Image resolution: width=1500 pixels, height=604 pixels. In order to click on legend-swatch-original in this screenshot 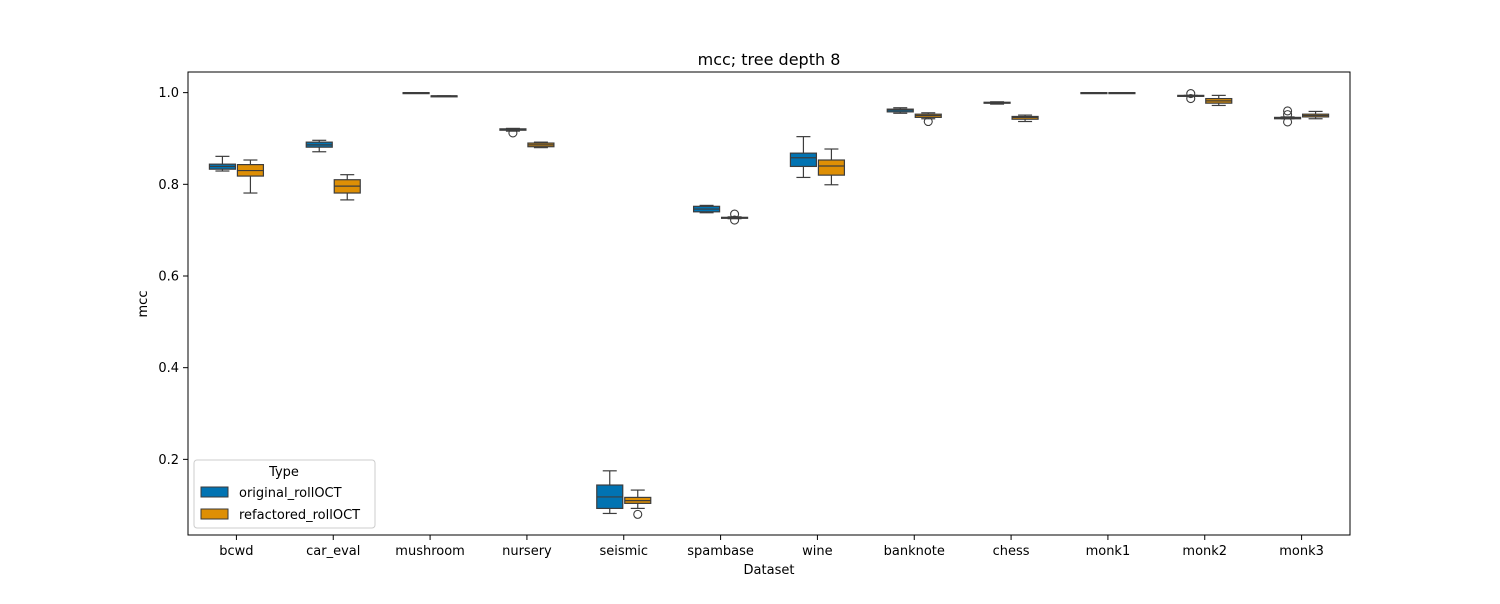, I will do `click(214, 492)`.